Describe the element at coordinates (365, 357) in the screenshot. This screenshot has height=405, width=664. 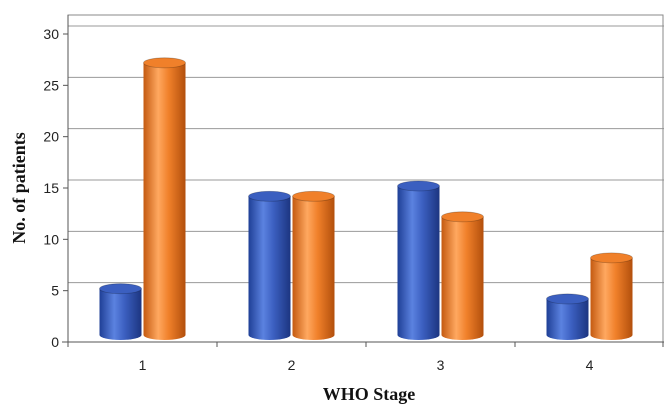
I see `x-axis-ticks: 1 2 3 4` at that location.